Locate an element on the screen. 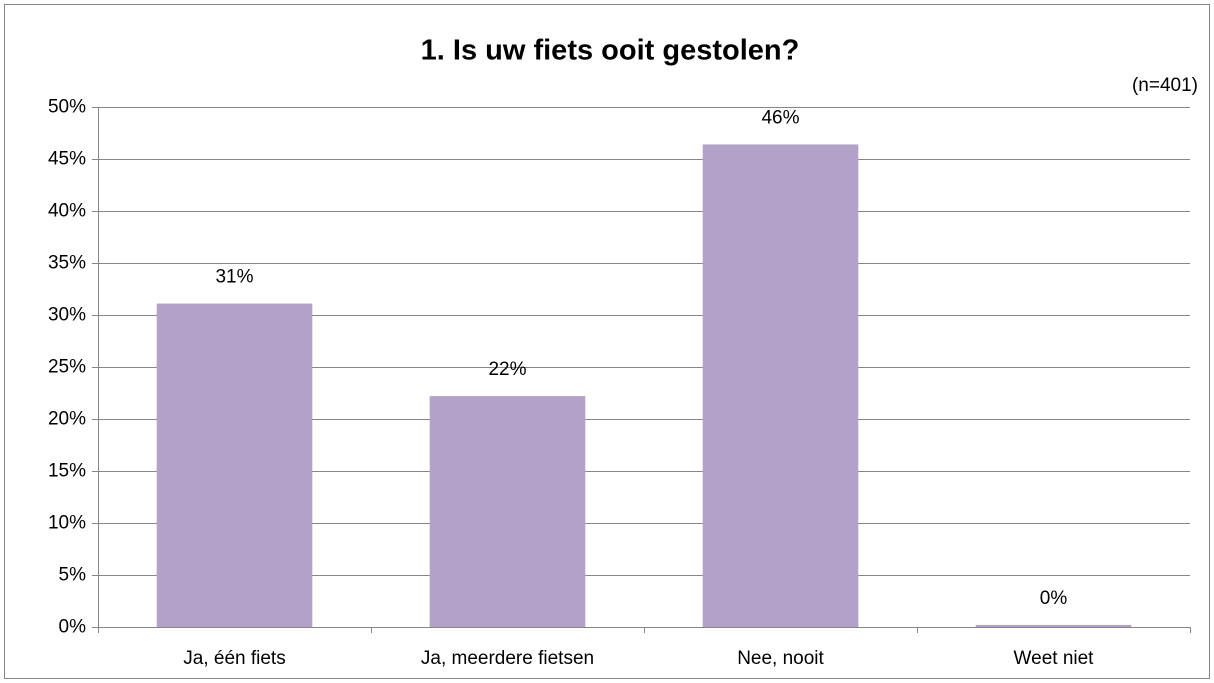 This screenshot has width=1214, height=683. y-tick-label: 10% is located at coordinates (67, 523).